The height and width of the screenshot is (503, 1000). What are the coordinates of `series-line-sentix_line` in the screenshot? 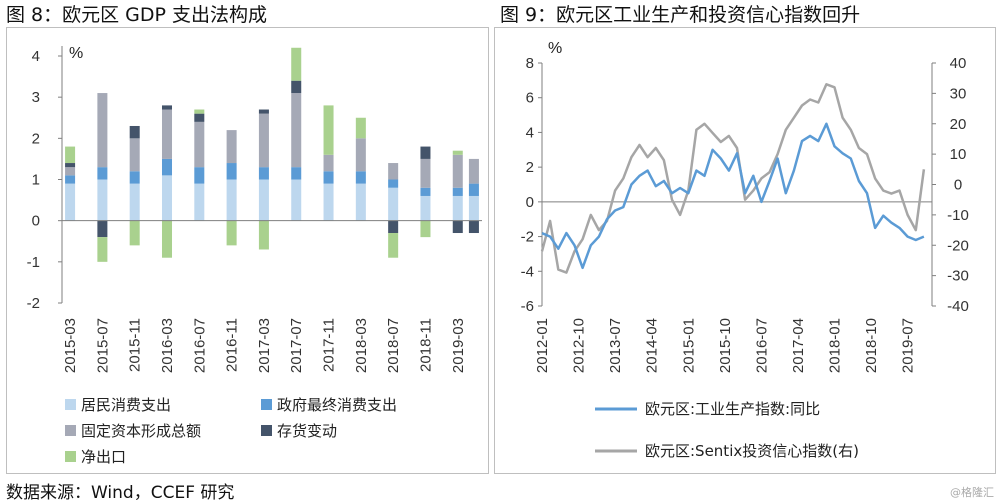 It's located at (733, 178).